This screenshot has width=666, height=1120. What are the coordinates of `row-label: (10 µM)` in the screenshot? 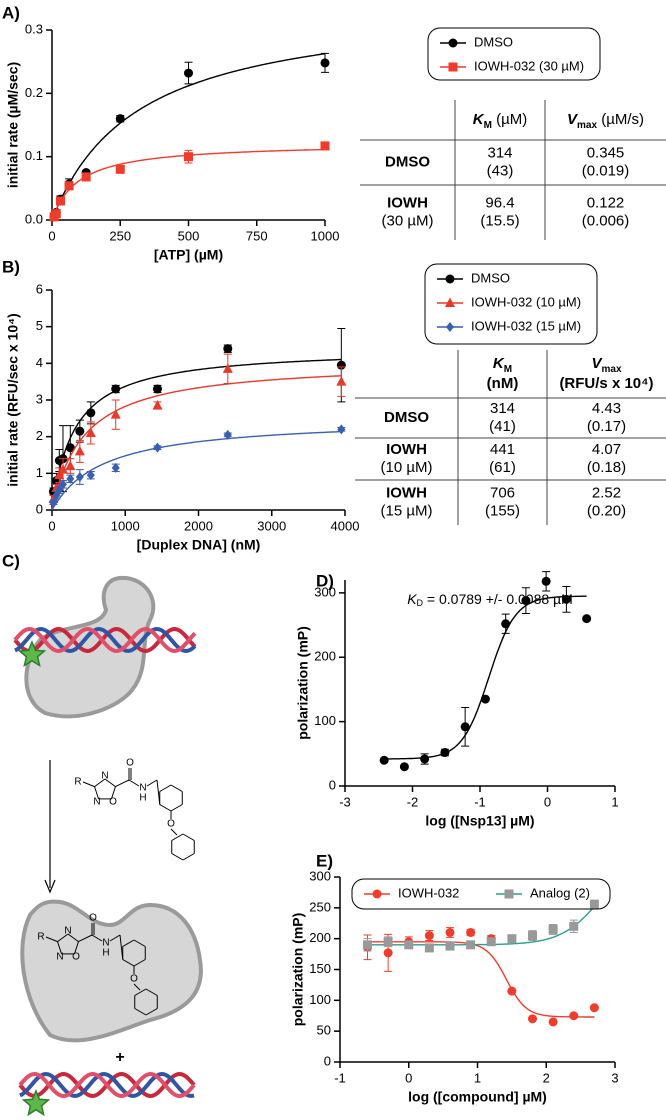 It's located at (407, 467).